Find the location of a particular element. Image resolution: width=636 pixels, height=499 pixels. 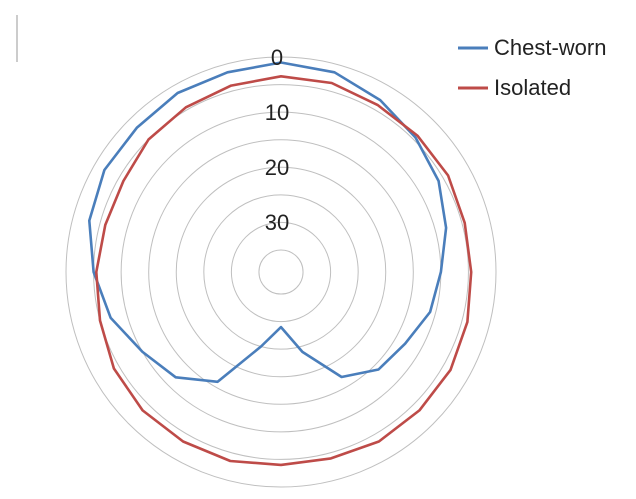

legend-label: Isolated is located at coordinates (532, 87).